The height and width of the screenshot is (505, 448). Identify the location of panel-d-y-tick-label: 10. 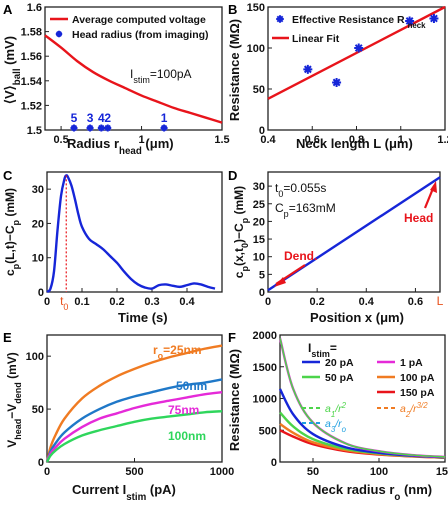
(259, 258).